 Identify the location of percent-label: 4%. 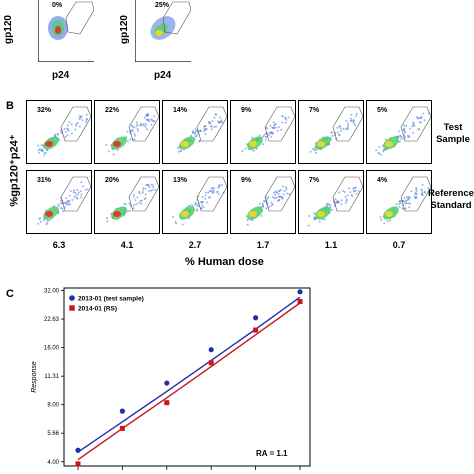
(382, 180).